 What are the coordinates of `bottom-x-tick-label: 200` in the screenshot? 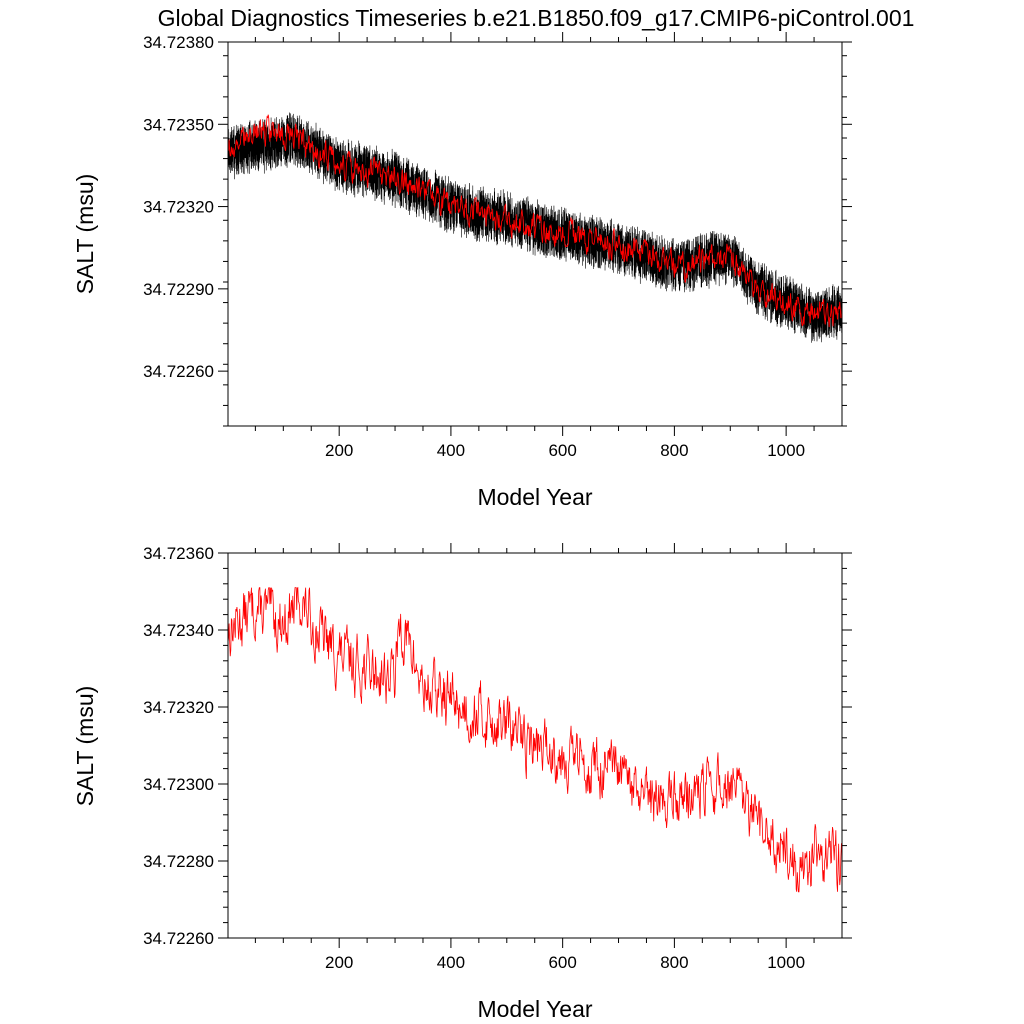 It's located at (339, 962).